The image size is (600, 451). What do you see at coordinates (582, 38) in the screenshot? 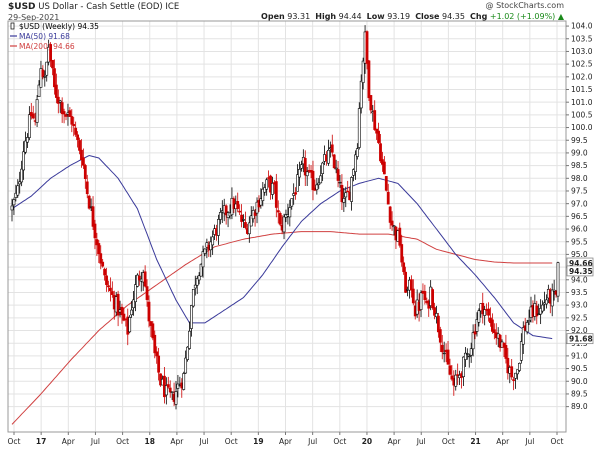
I see `y-tick-label: 103.5` at bounding box center [582, 38].